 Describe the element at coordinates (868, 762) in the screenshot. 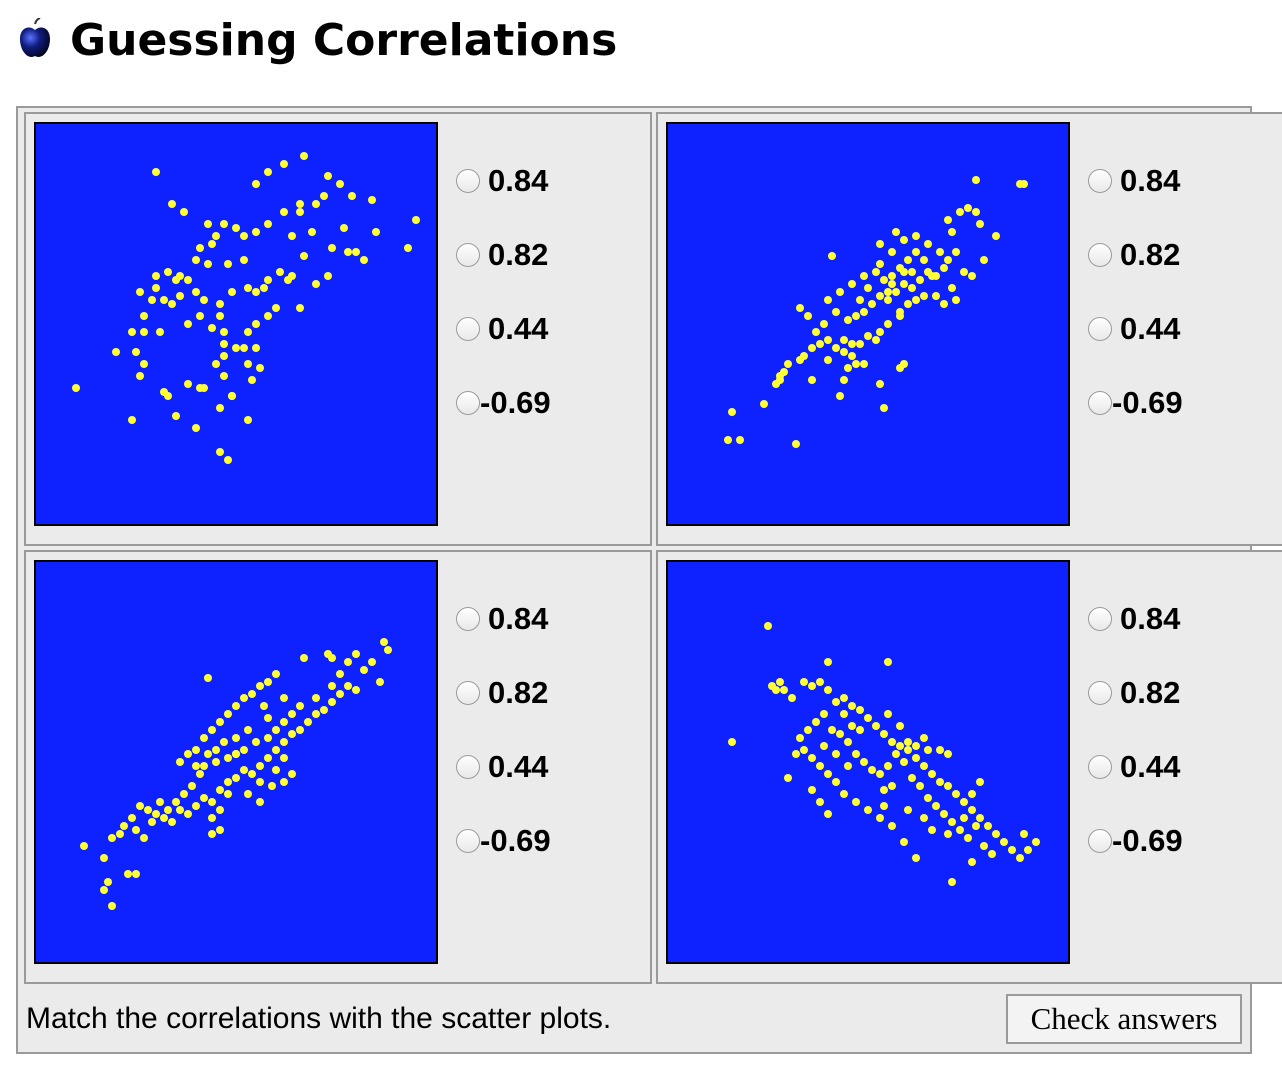

I see `scatter-plot` at that location.